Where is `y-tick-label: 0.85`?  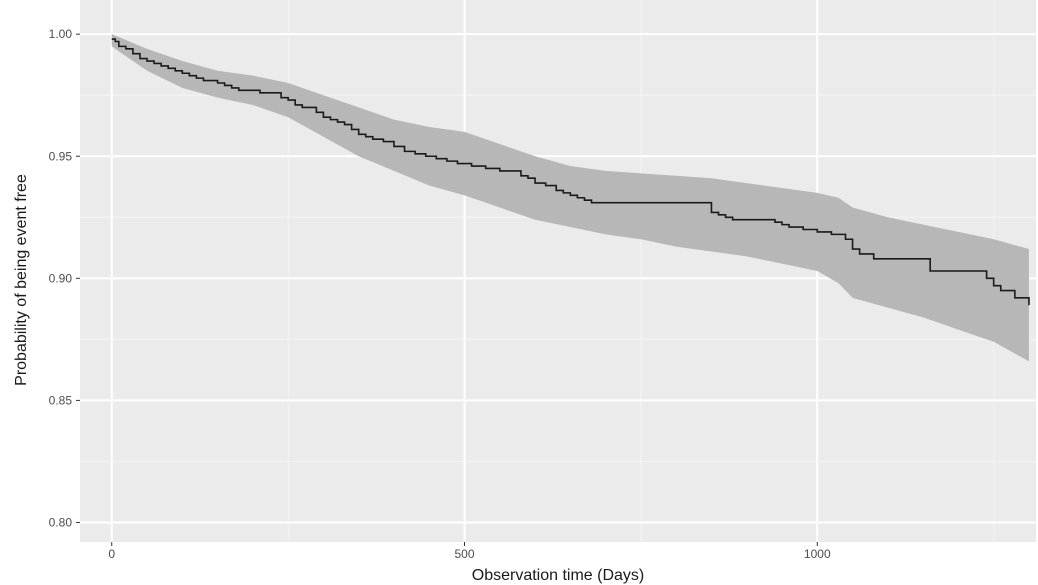
y-tick-label: 0.85 is located at coordinates (61, 400).